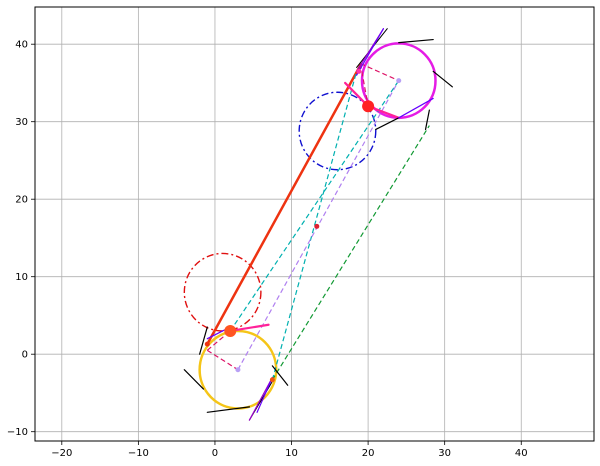  Describe the element at coordinates (291, 453) in the screenshot. I see `x-tick-label: 10` at that location.